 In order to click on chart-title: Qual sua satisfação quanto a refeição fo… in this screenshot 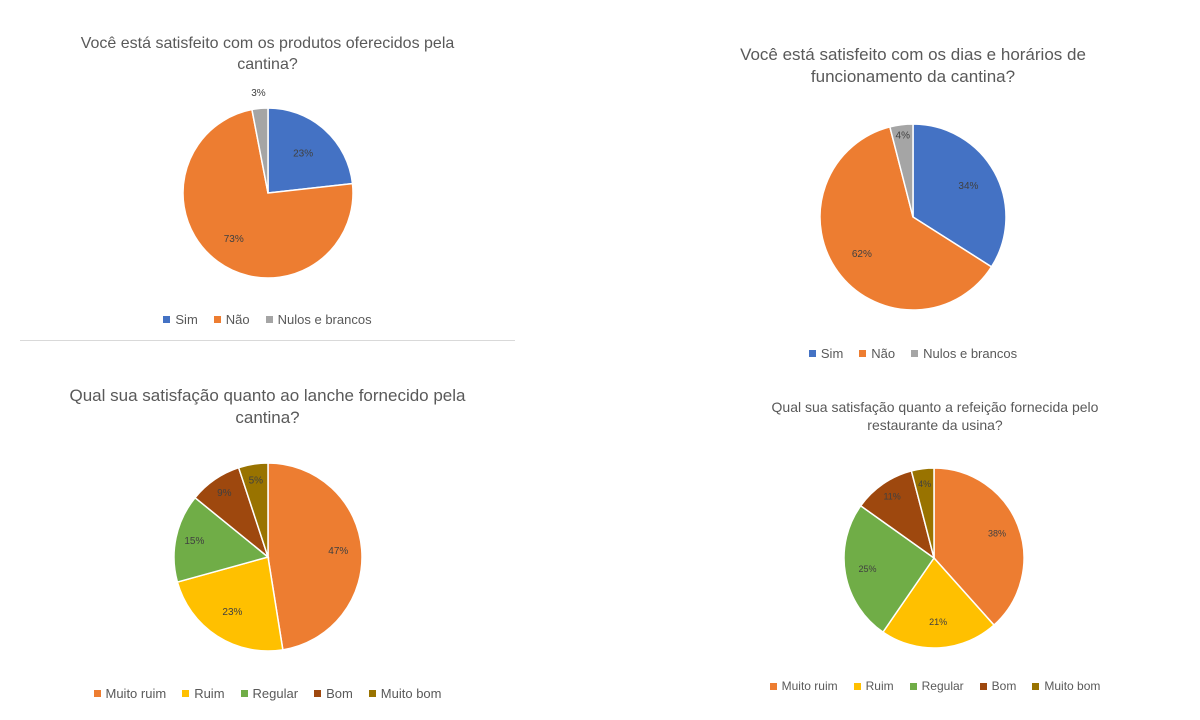, I will do `click(935, 416)`.